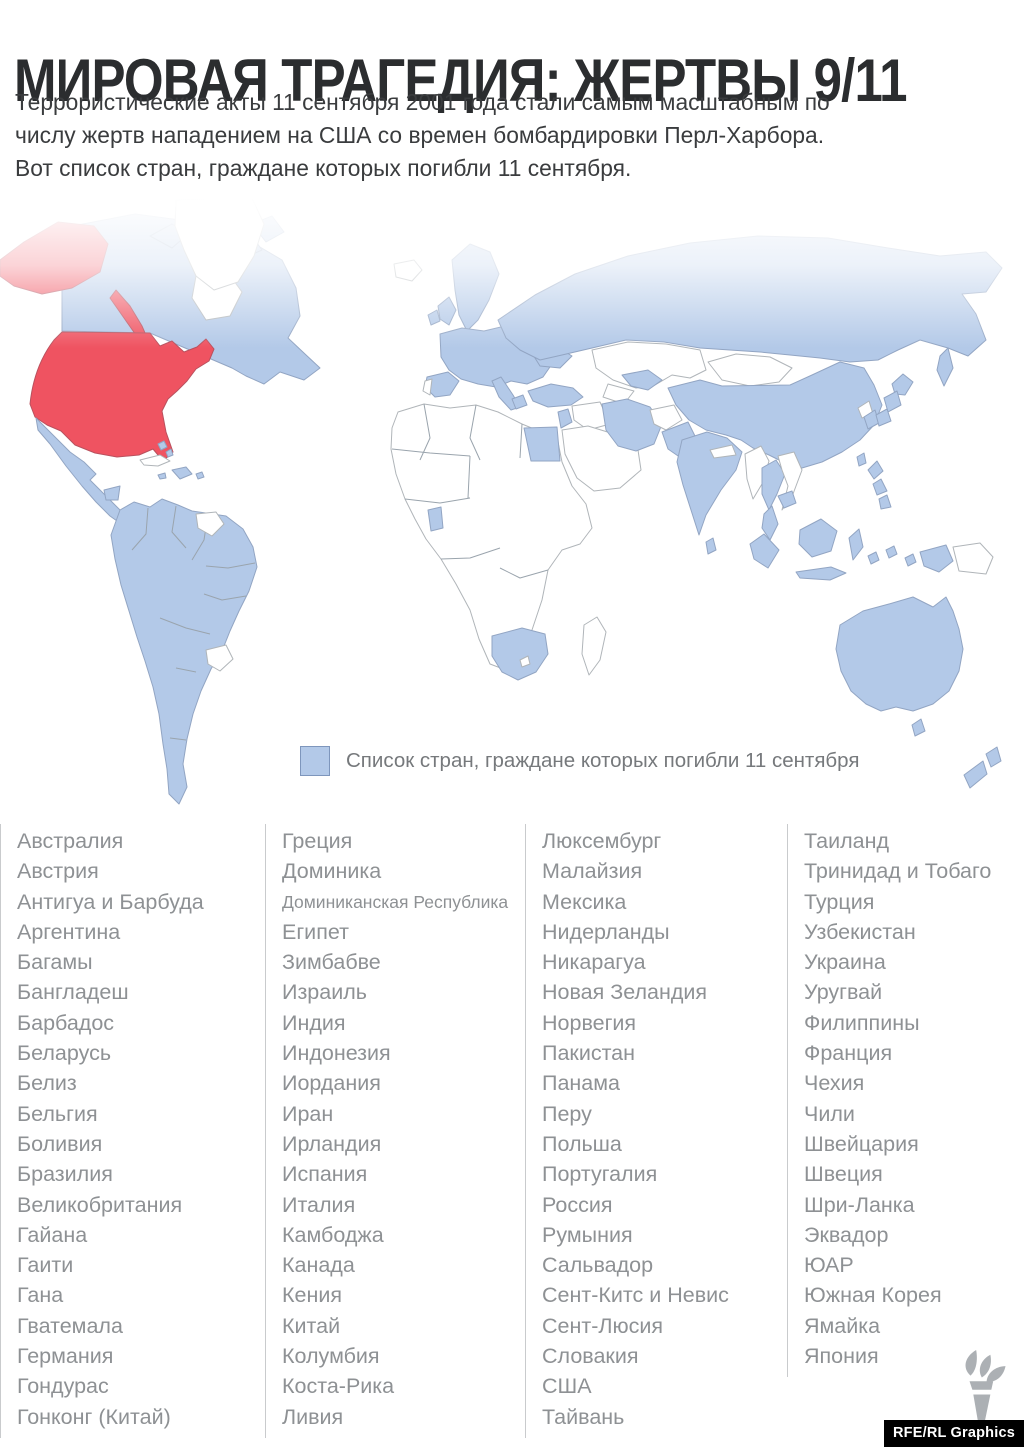 The image size is (1024, 1447). I want to click on tasmania, so click(918, 727).